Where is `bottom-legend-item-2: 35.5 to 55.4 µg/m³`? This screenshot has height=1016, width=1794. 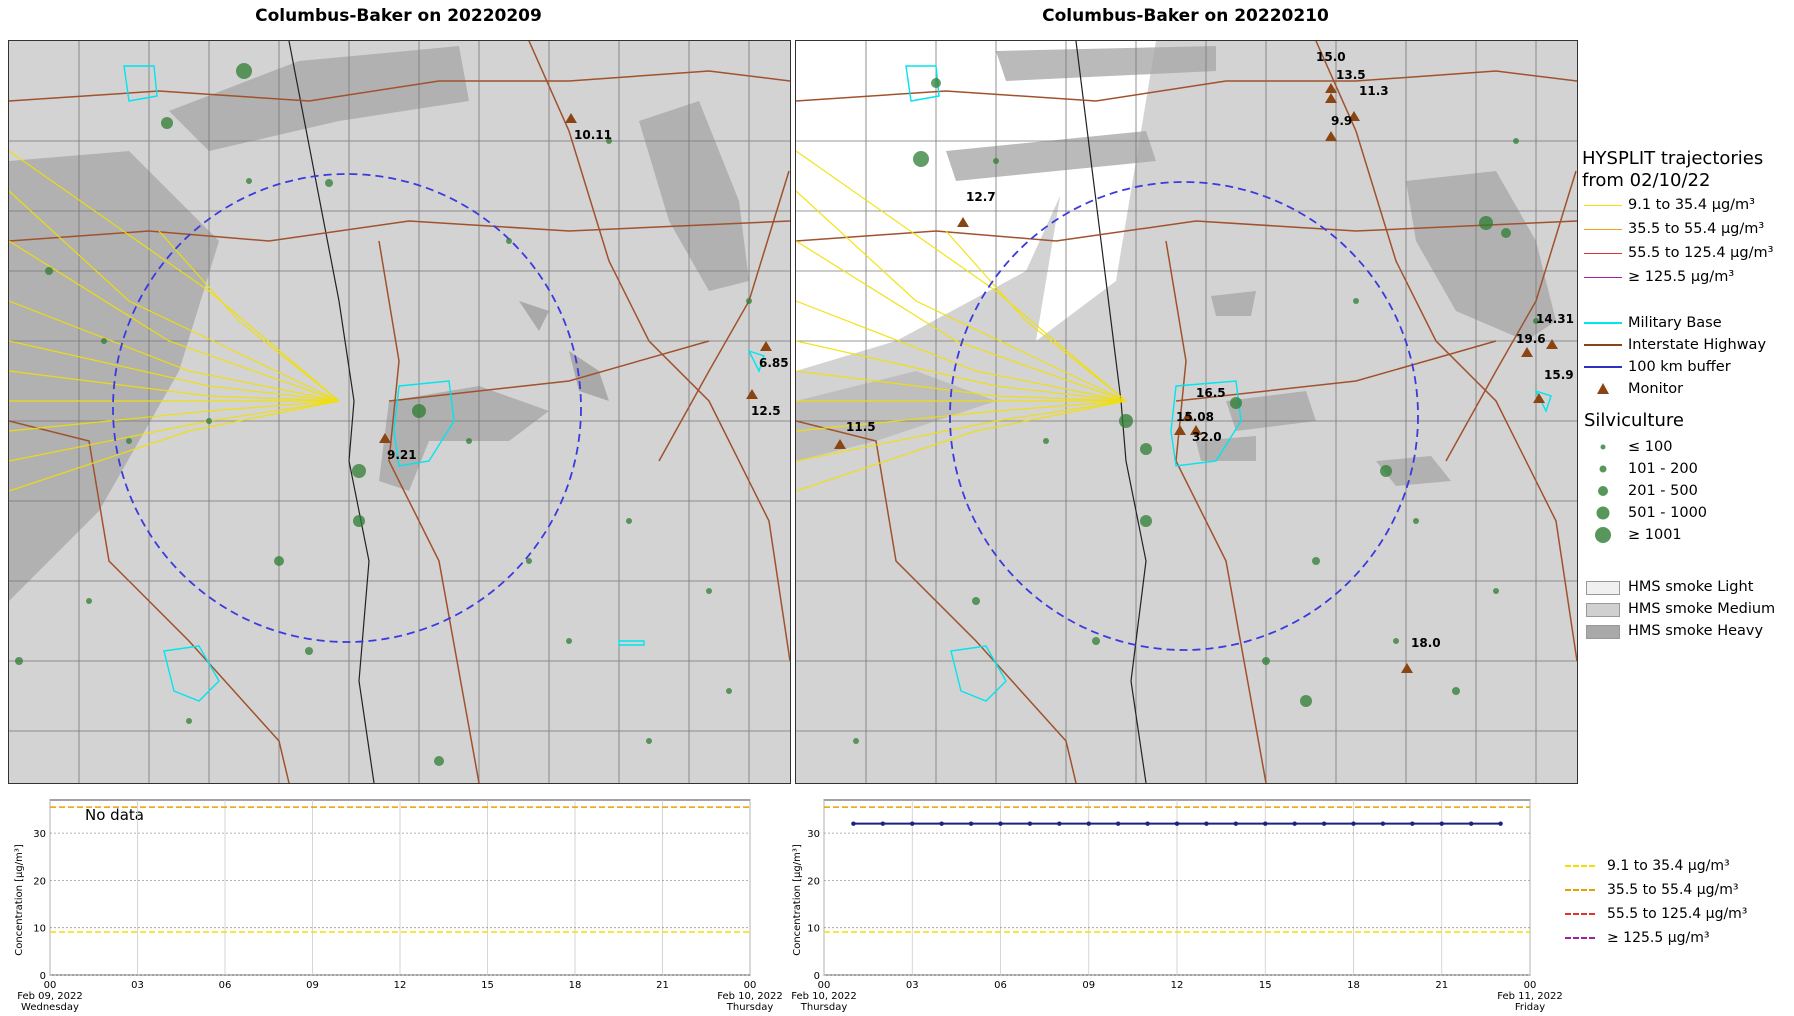 bottom-legend-item-2: 35.5 to 55.4 µg/m³ is located at coordinates (1652, 890).